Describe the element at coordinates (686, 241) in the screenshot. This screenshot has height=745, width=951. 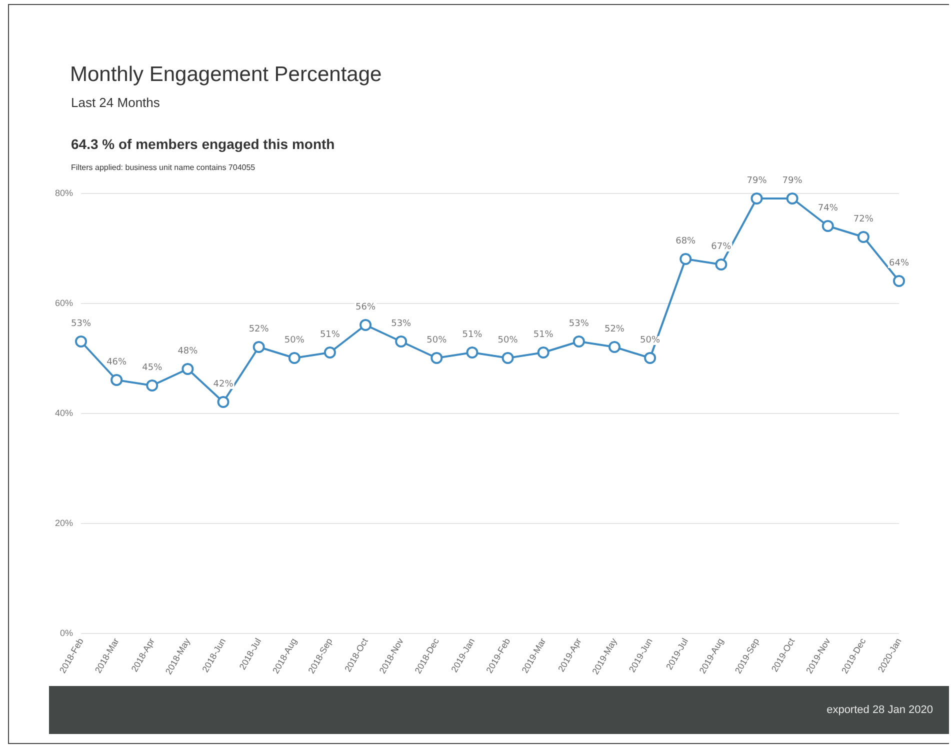
I see `data-label: 68%` at that location.